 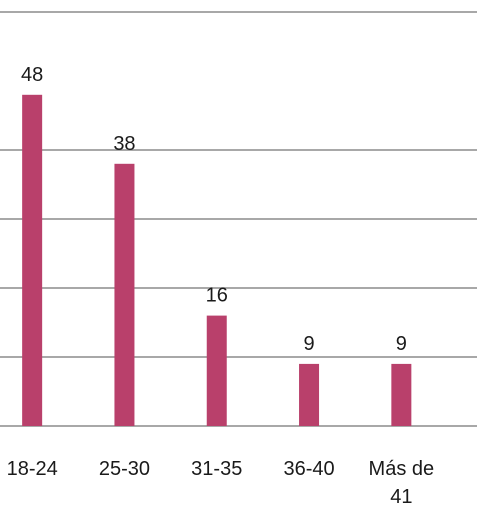 What do you see at coordinates (309, 469) in the screenshot?
I see `x-tick-label: 36-40` at bounding box center [309, 469].